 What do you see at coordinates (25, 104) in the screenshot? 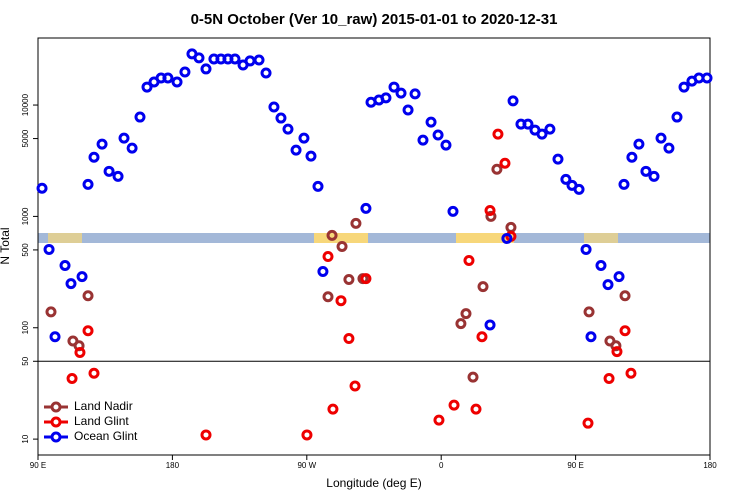
I see `y-tick-label: 10000` at bounding box center [25, 104].